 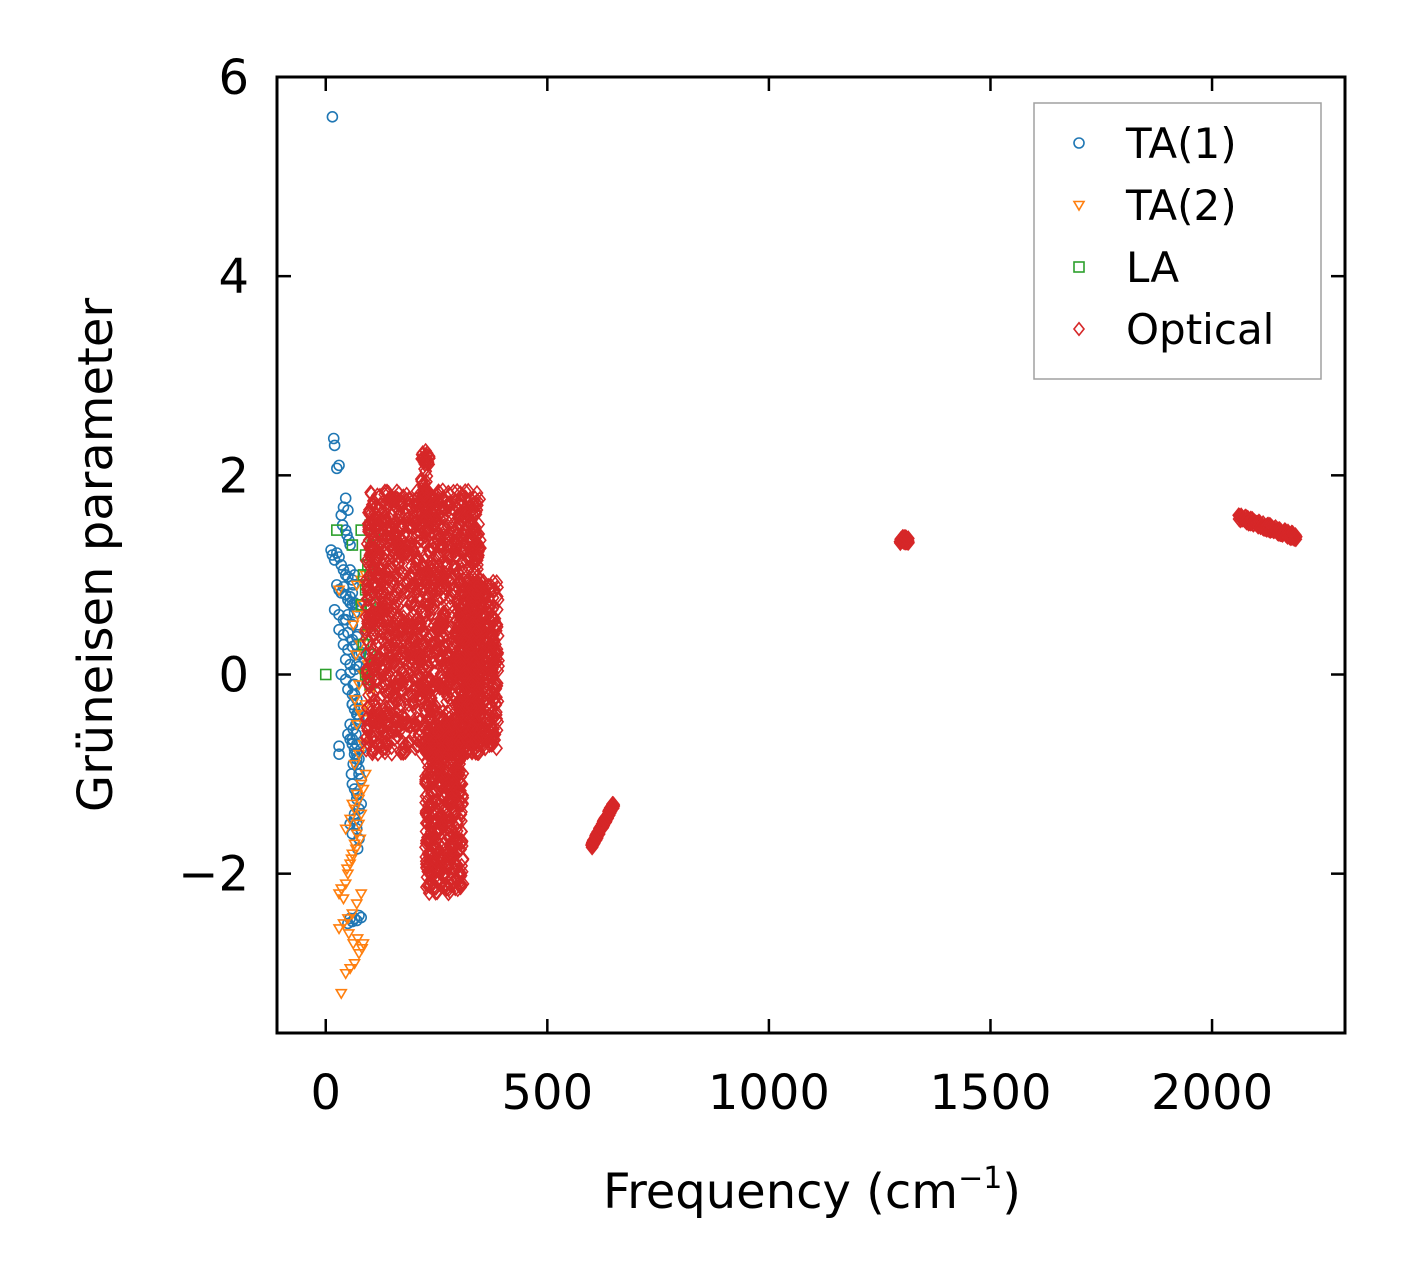 I want to click on x-tick-label: 1500, so click(x=990, y=1093).